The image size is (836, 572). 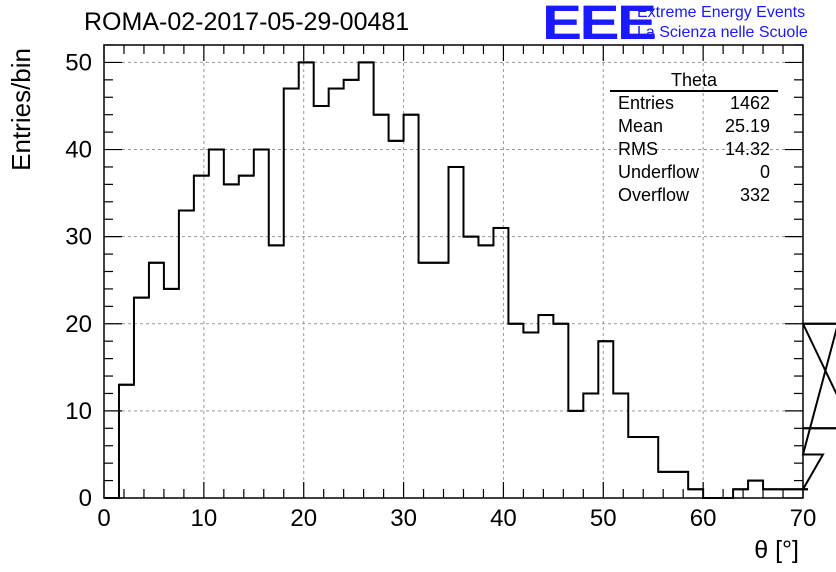 What do you see at coordinates (103, 518) in the screenshot?
I see `x-tick-label: 0` at bounding box center [103, 518].